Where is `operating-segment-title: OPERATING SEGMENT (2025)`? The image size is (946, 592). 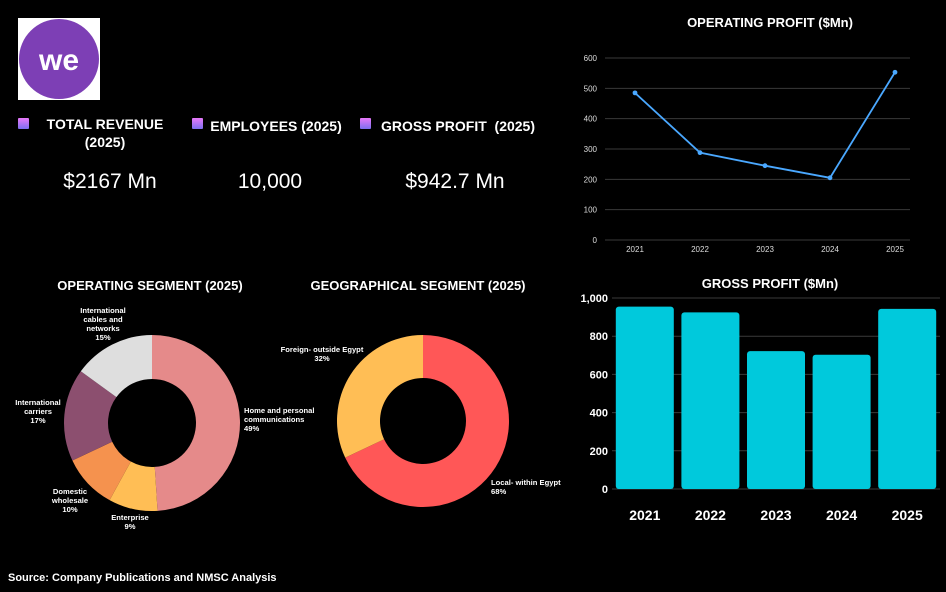
operating-segment-title: OPERATING SEGMENT (2025) is located at coordinates (150, 285).